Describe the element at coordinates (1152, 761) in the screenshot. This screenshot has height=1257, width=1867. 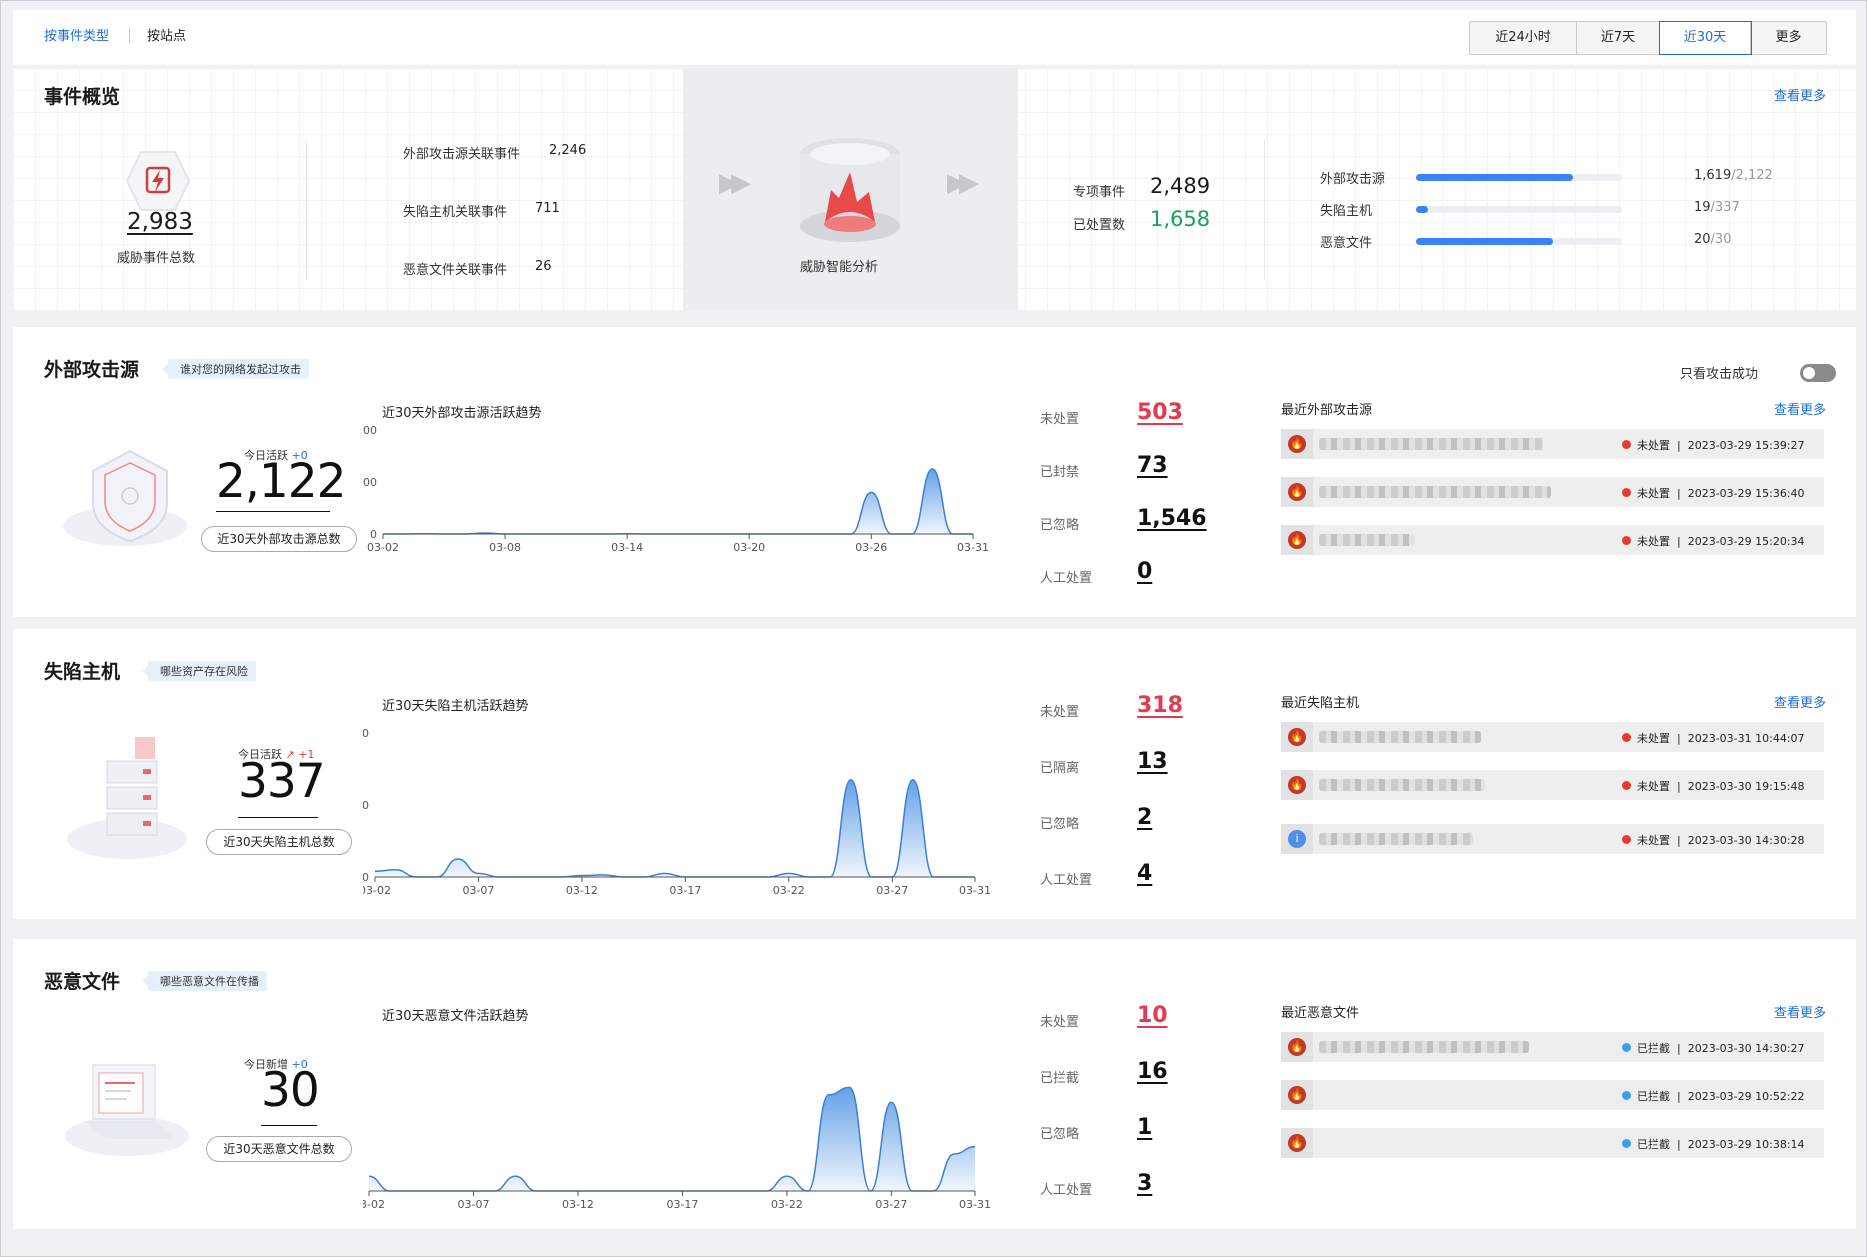
I see `host-isolated-value: 13` at that location.